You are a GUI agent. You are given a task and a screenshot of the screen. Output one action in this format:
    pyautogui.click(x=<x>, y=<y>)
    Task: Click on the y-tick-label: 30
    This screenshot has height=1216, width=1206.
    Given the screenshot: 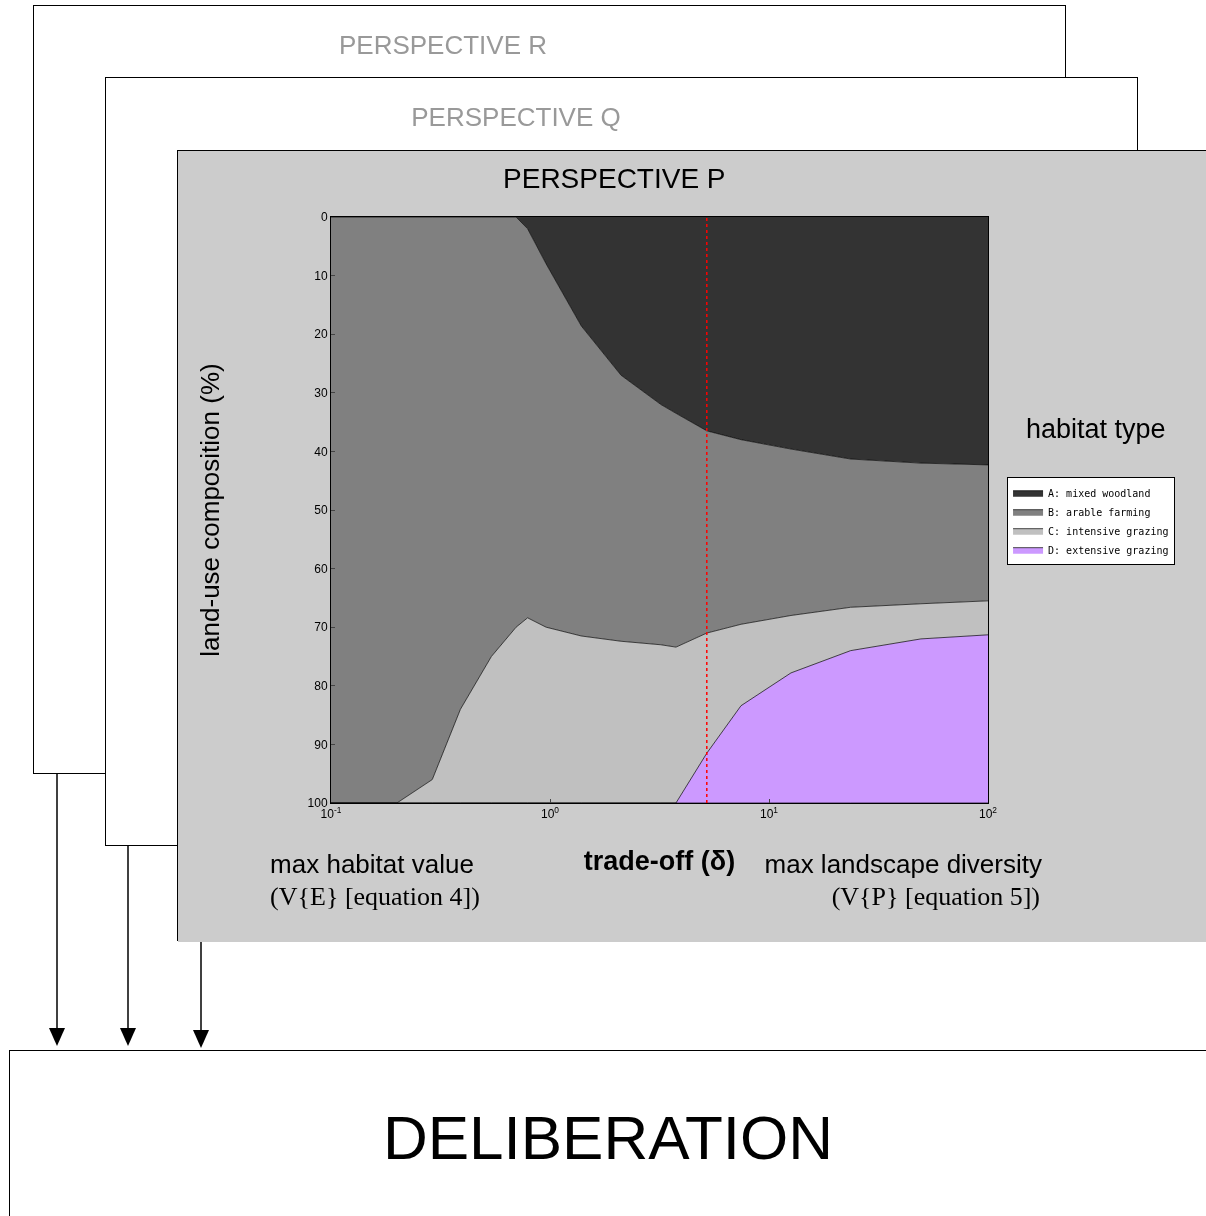 What is the action you would take?
    pyautogui.click(x=321, y=393)
    